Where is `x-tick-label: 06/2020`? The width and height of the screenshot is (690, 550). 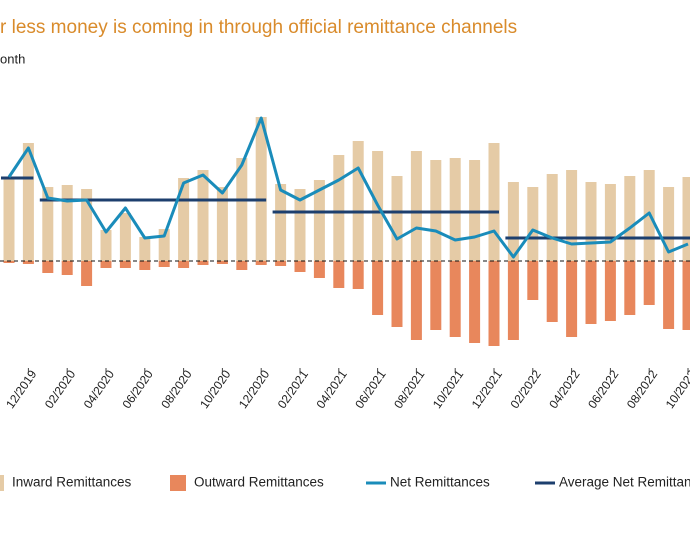 x-tick-label: 06/2020 is located at coordinates (137, 389).